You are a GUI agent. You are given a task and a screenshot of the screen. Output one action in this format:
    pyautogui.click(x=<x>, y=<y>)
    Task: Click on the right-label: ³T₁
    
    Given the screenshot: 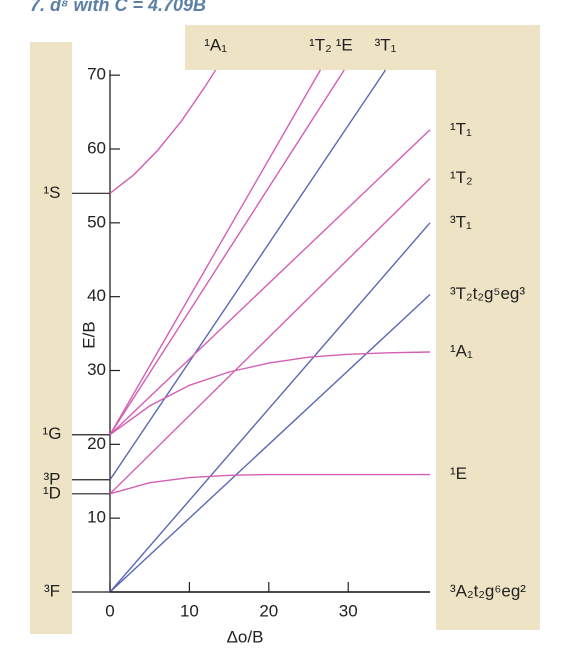 What is the action you would take?
    pyautogui.click(x=461, y=221)
    